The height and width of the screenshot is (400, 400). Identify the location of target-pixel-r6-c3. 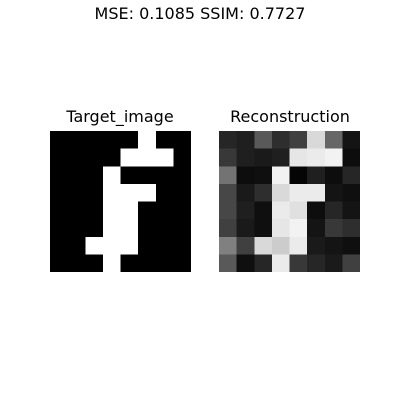
(112, 246).